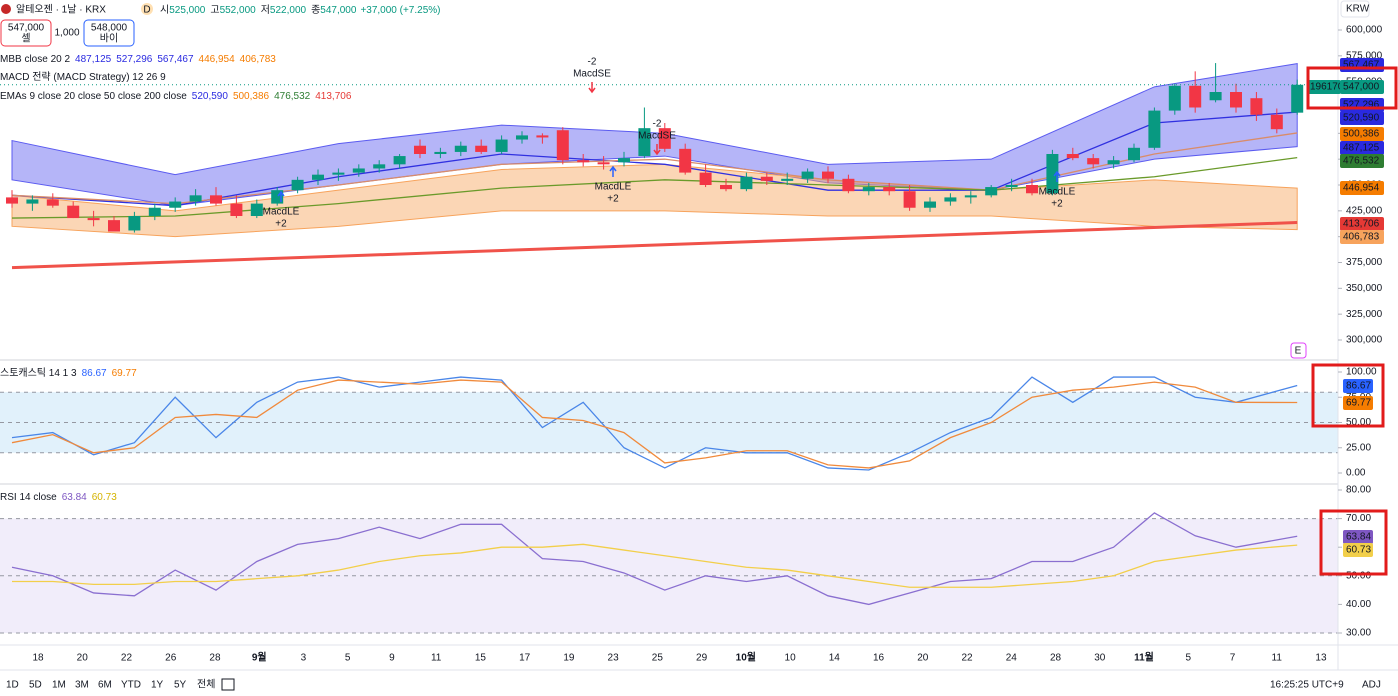  I want to click on range-button: 5Y, so click(180, 685).